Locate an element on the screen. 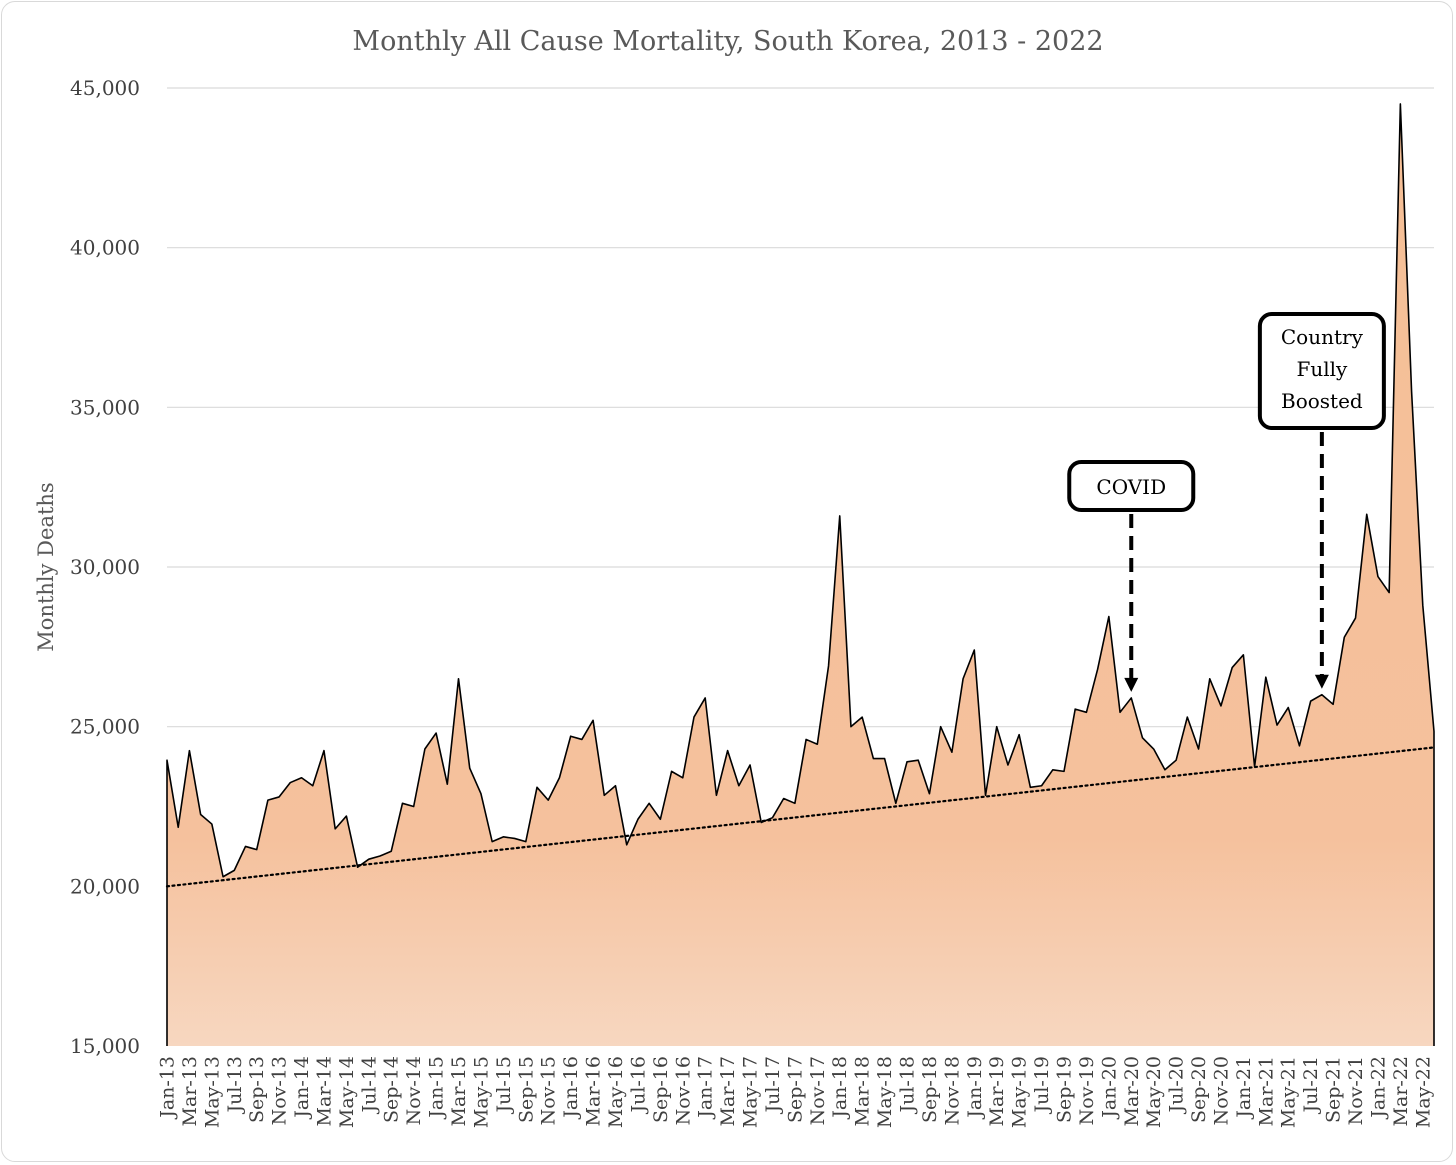  x-tick-label: Nov-21 is located at coordinates (1356, 1090).